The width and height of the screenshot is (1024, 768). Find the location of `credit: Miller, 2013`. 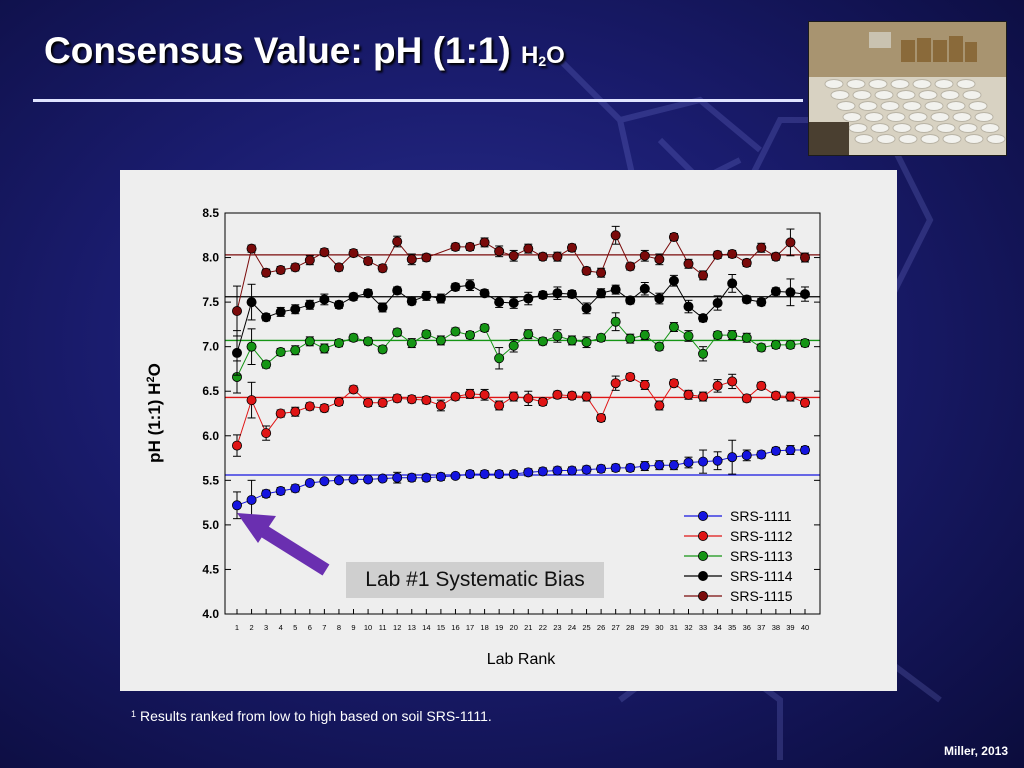

credit: Miller, 2013 is located at coordinates (975, 751).